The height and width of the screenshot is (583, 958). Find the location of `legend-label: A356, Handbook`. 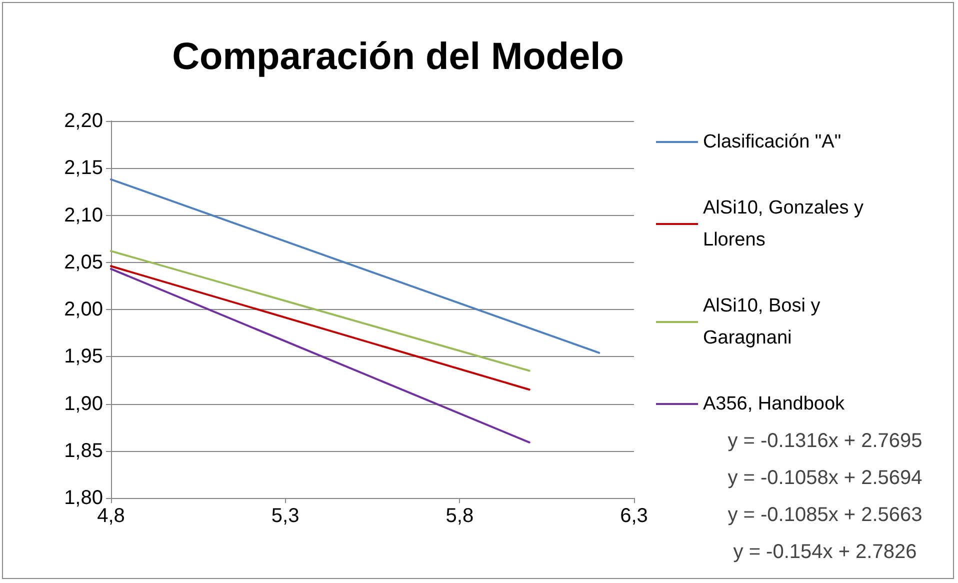

legend-label: A356, Handbook is located at coordinates (774, 404).